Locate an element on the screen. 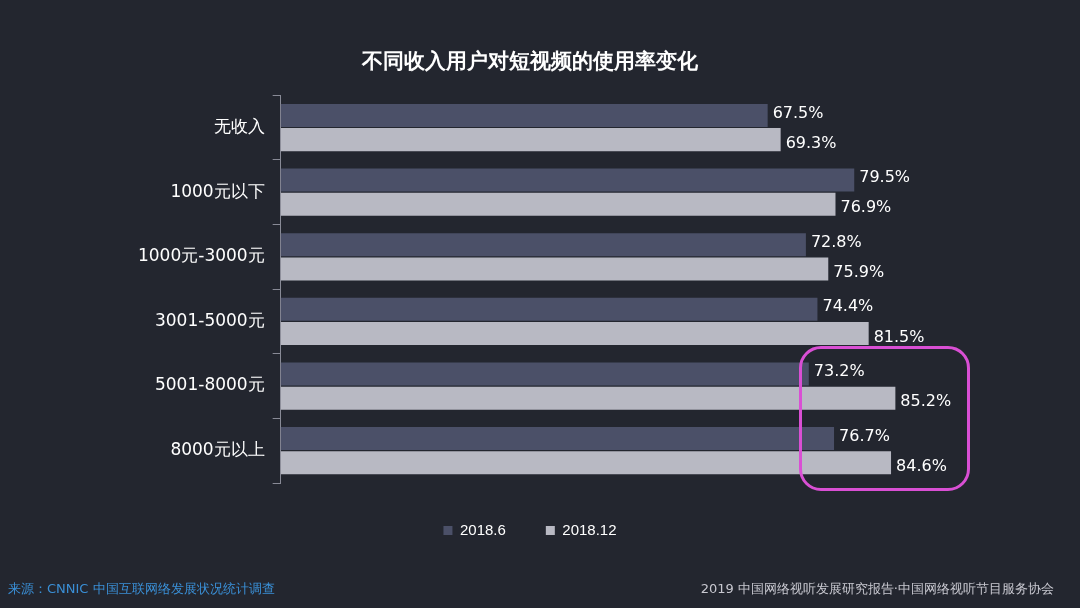 The width and height of the screenshot is (1080, 608). data-label: 84.6% is located at coordinates (921, 465).